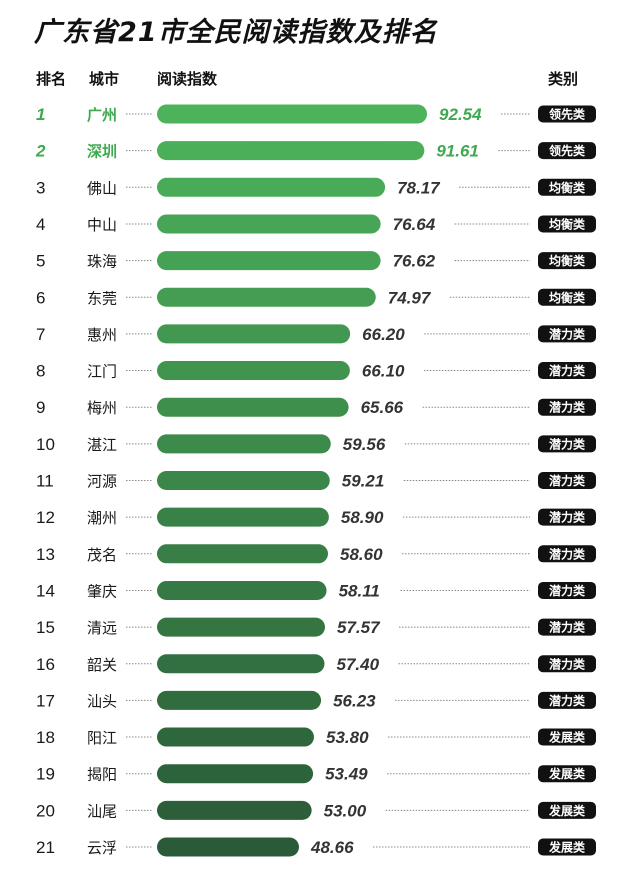 The image size is (640, 870). I want to click on city-label: 阳江, so click(102, 738).